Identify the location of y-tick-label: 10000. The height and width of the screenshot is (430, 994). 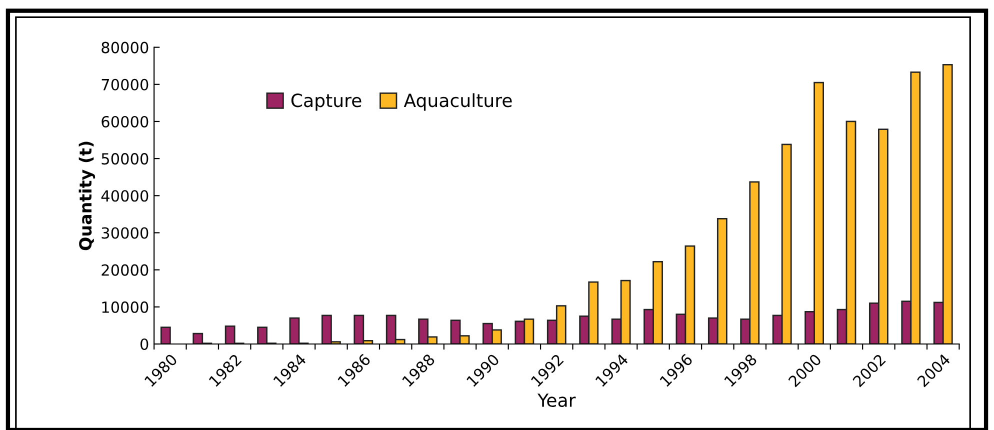
(125, 307).